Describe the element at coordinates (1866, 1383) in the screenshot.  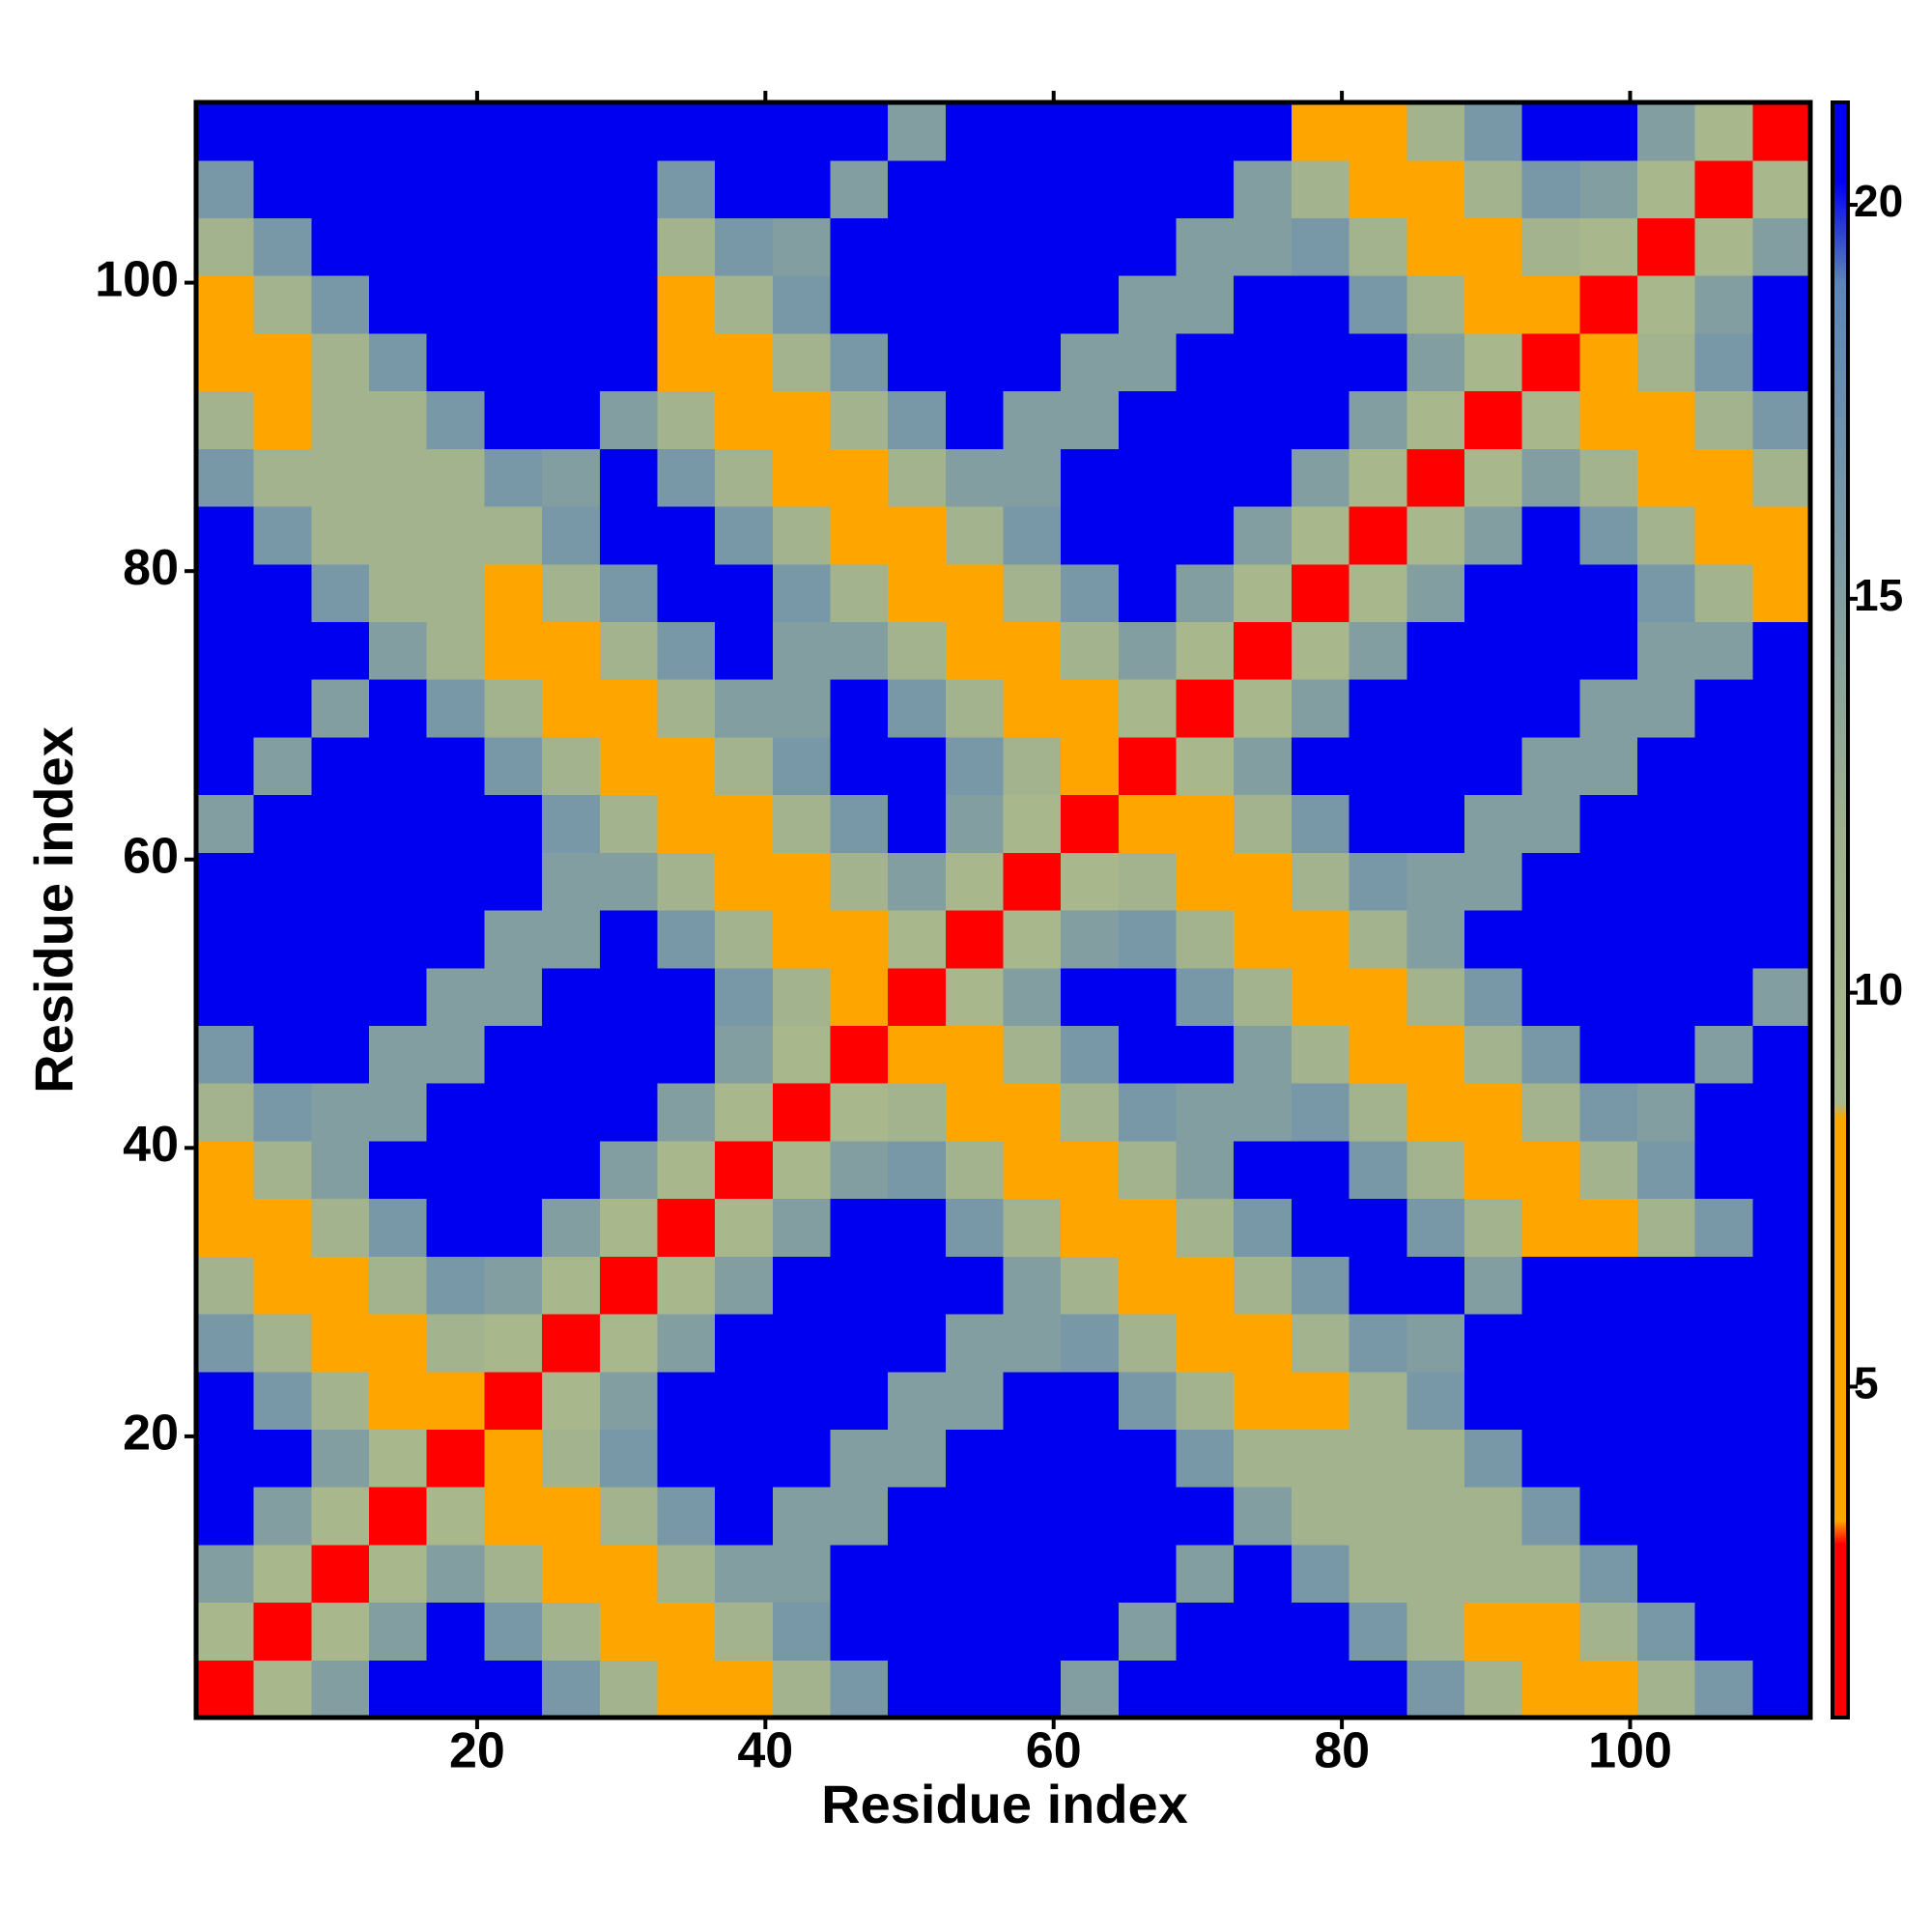
I see `colorbar-tick-label: 5` at that location.